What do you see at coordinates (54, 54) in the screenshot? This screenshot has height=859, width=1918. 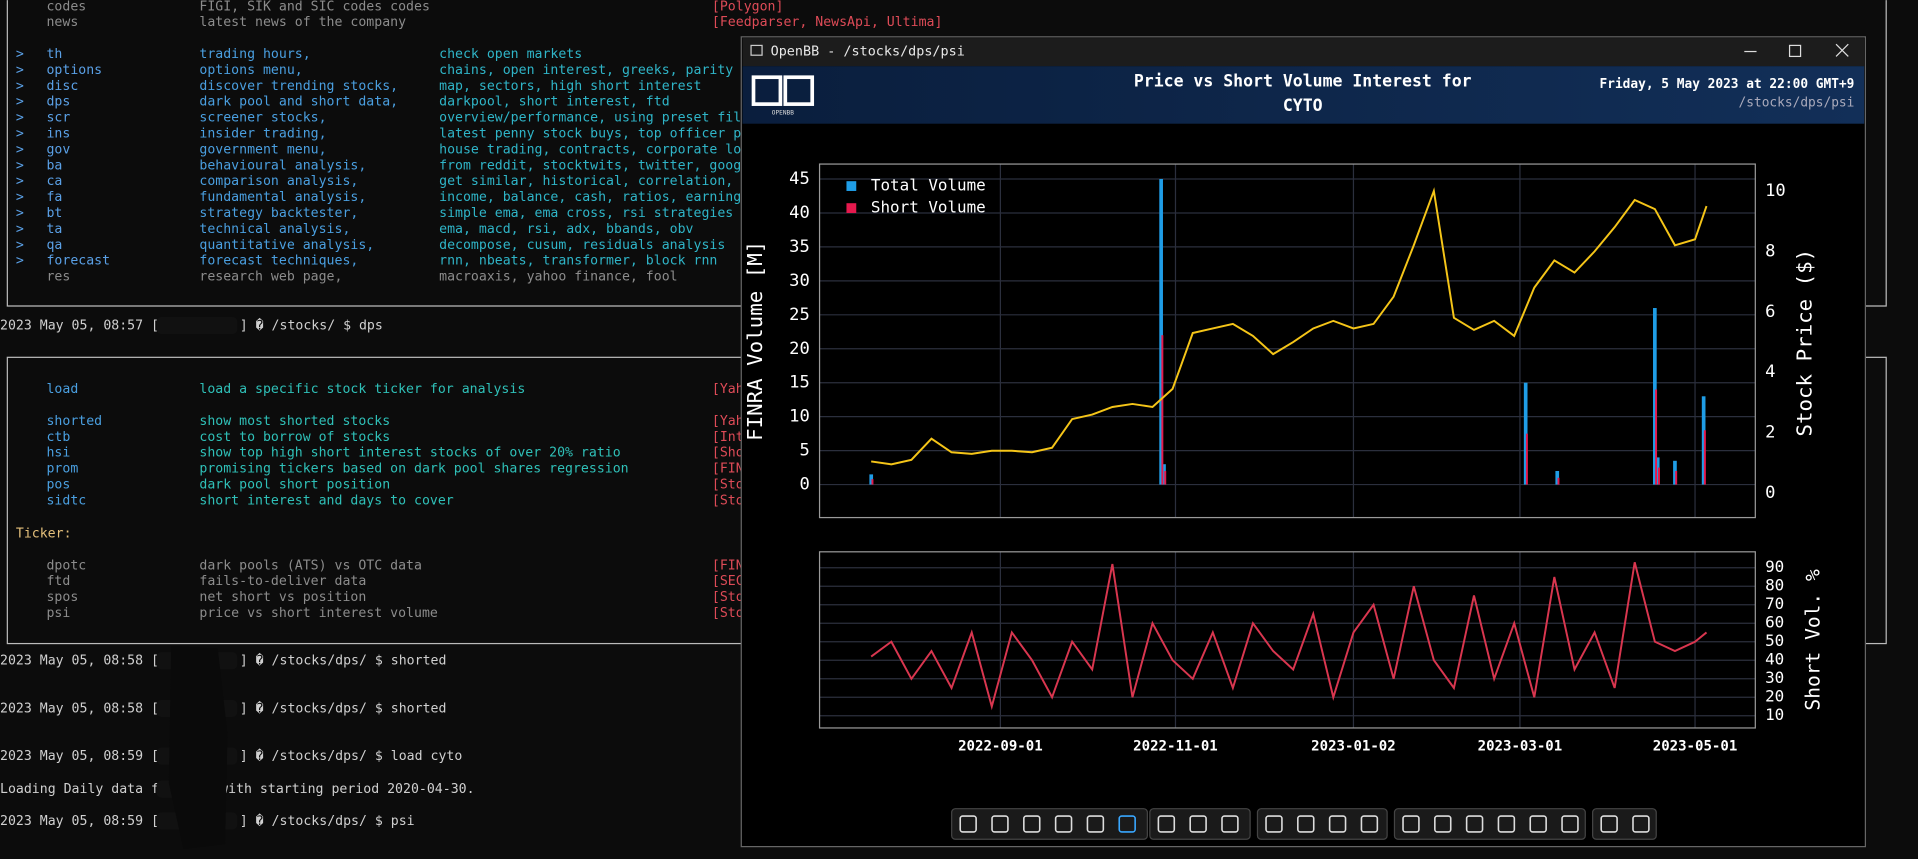 I see `menu-cmd: th` at bounding box center [54, 54].